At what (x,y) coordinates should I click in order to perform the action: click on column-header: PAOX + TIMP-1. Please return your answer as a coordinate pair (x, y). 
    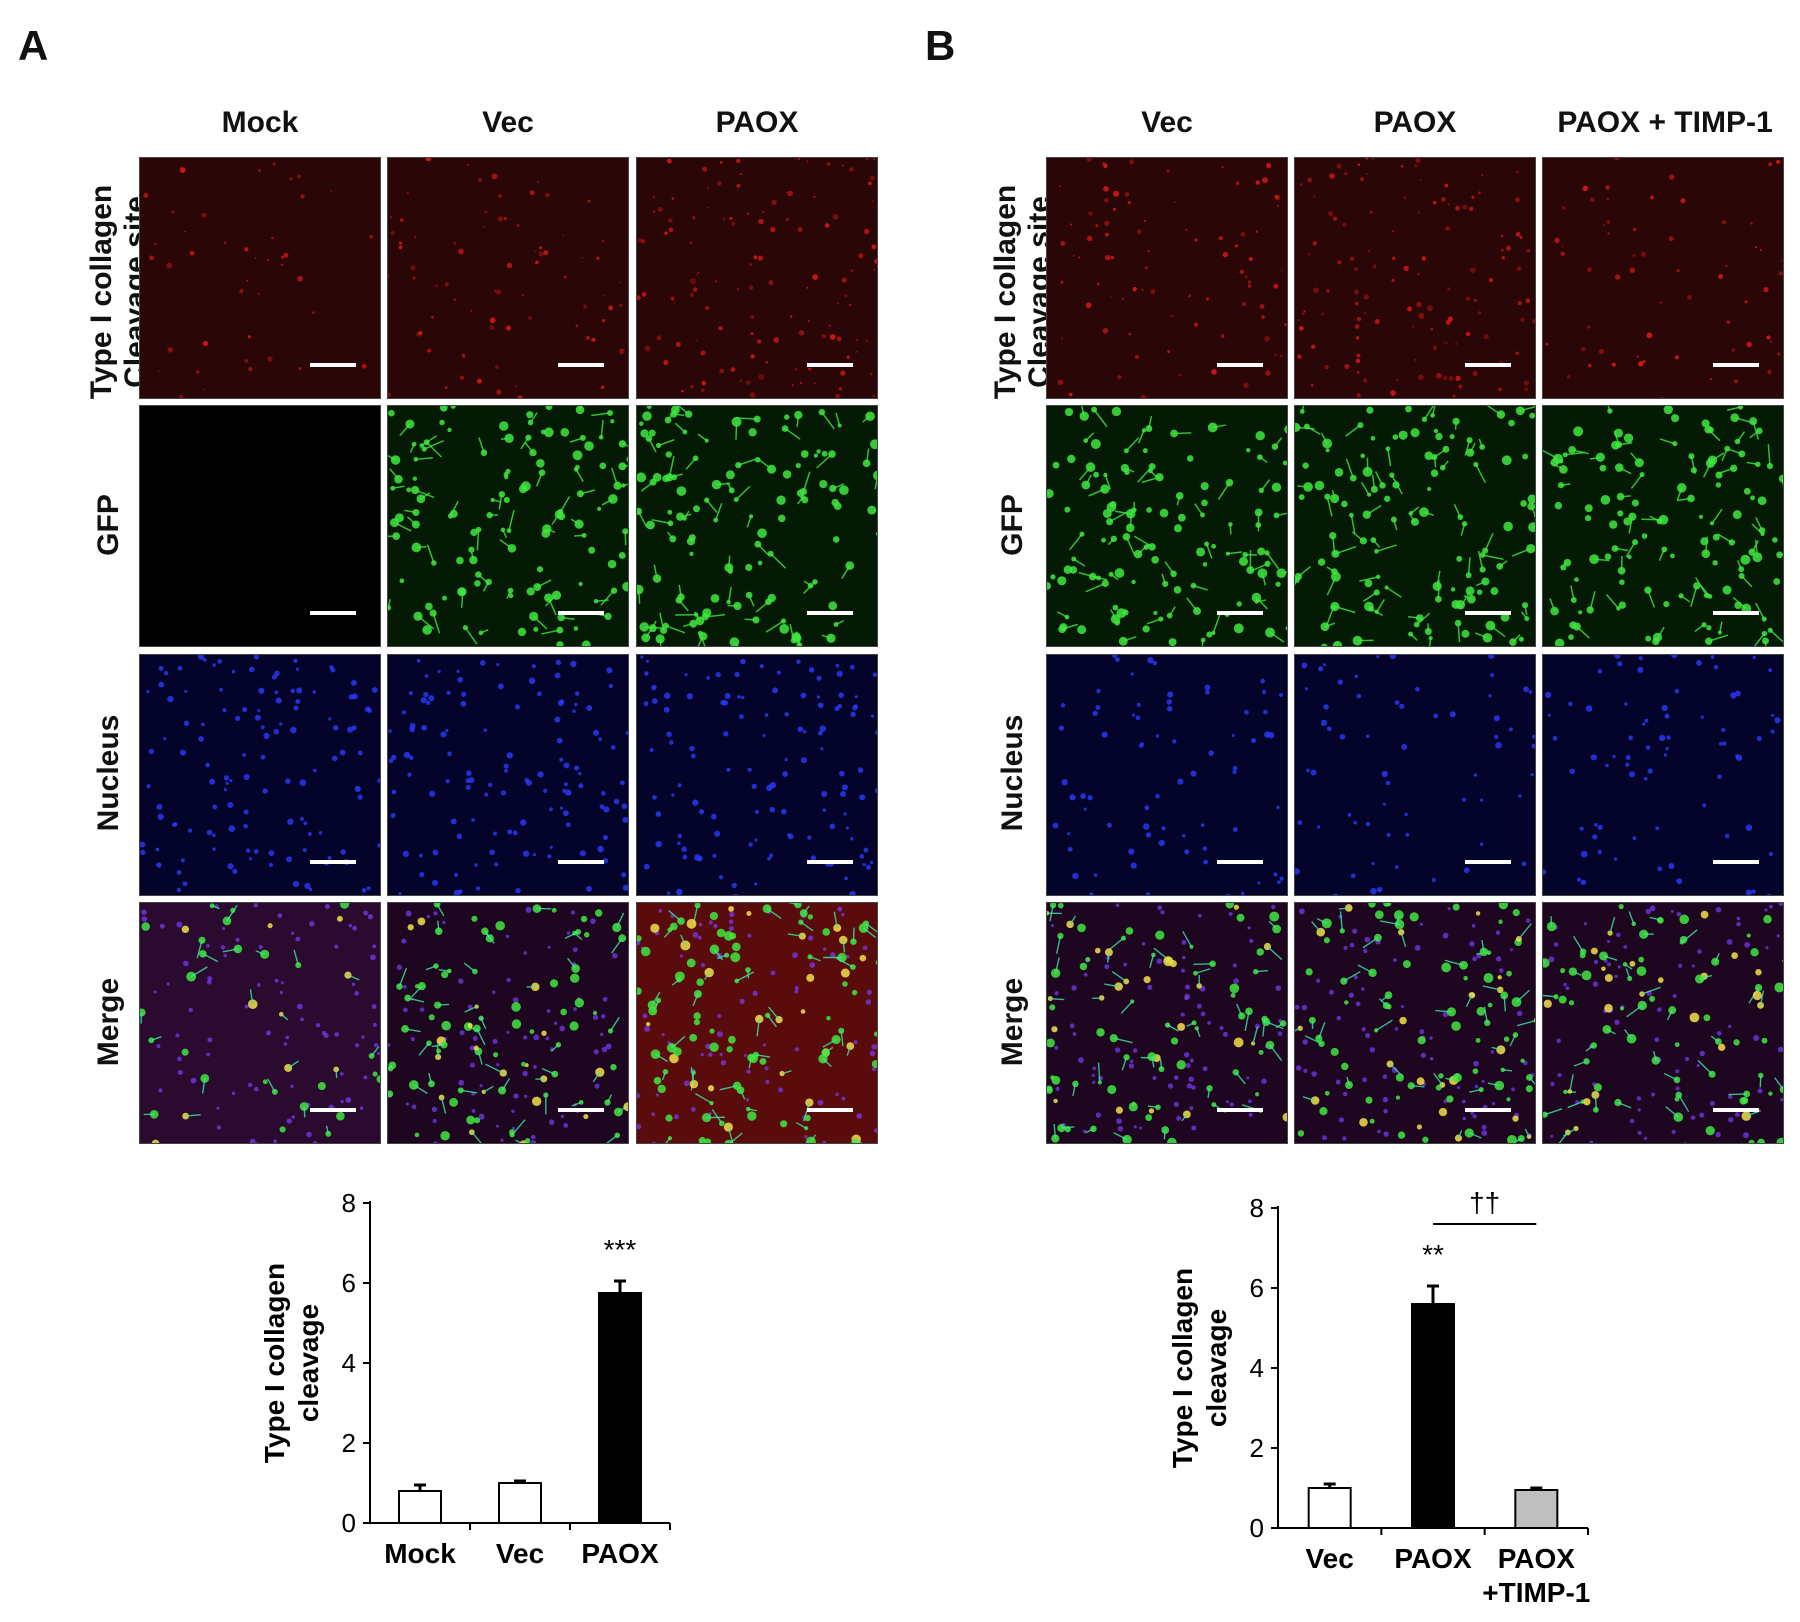
    Looking at the image, I should click on (1665, 122).